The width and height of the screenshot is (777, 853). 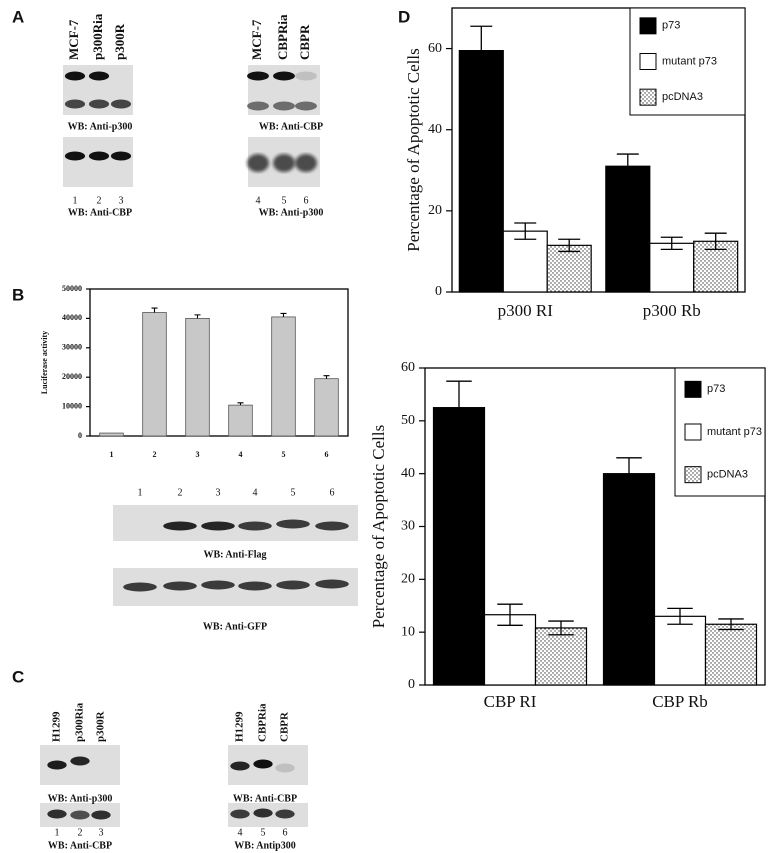 What do you see at coordinates (327, 454) in the screenshot?
I see `x-tick-label: 6` at bounding box center [327, 454].